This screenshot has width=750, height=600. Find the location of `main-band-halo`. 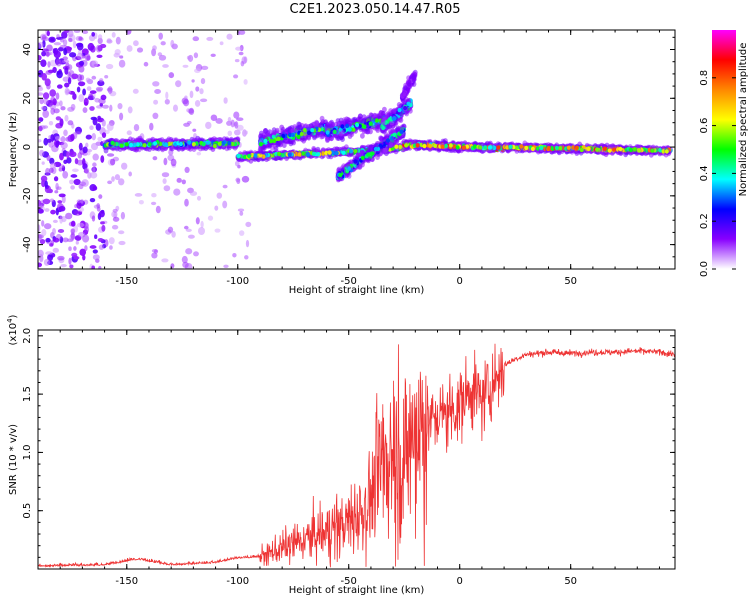

main-band-halo is located at coordinates (337, 149).